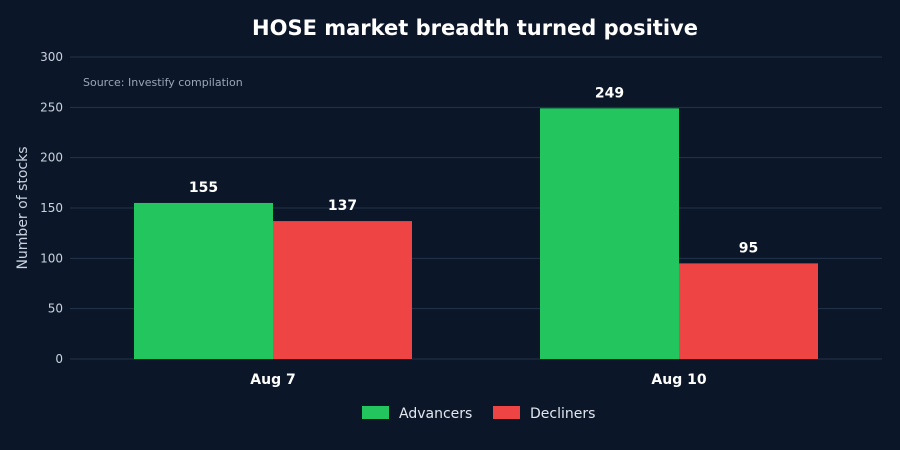  Describe the element at coordinates (475, 28) in the screenshot. I see `chart-title: HOSE market breadth turned positive` at that location.